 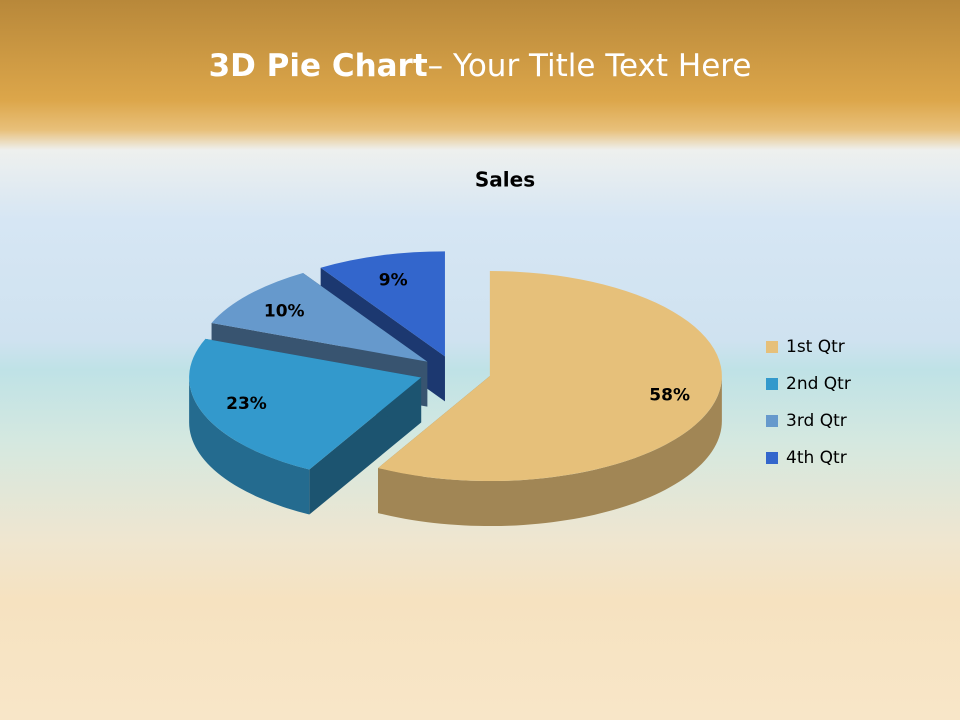 What do you see at coordinates (589, 66) in the screenshot?
I see `title-rest: – Your Title Text Here` at bounding box center [589, 66].